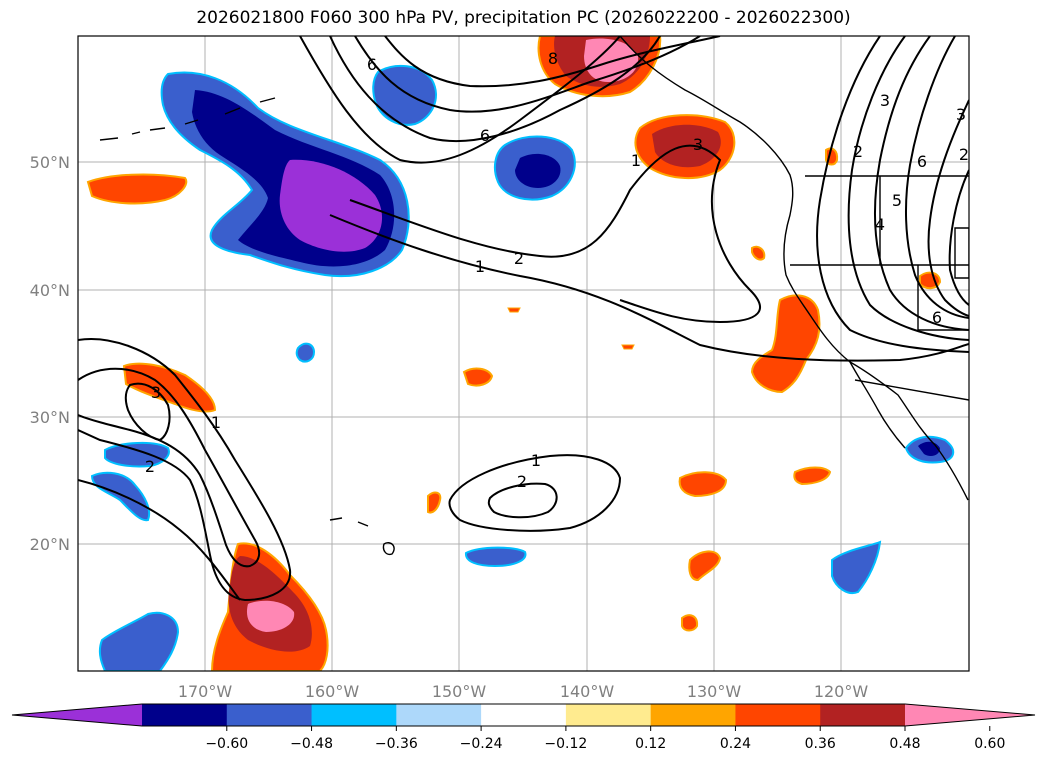 This screenshot has height=765, width=1047. What do you see at coordinates (970, 715) in the screenshot?
I see `colorbar-extend-high` at bounding box center [970, 715].